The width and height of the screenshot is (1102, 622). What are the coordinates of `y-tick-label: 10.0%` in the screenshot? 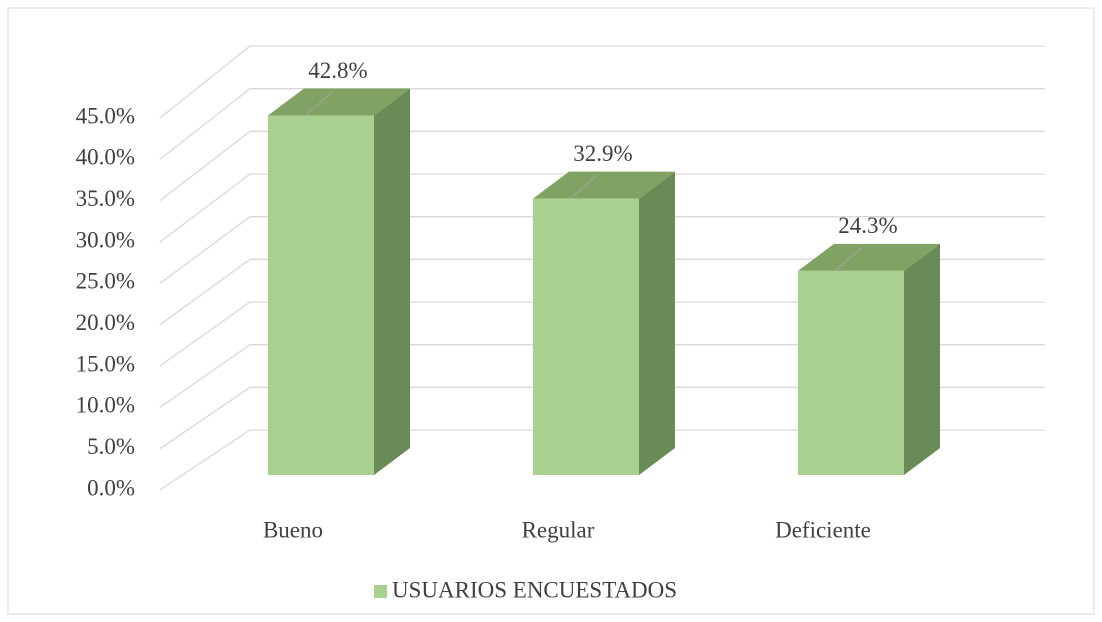 It's located at (105, 405).